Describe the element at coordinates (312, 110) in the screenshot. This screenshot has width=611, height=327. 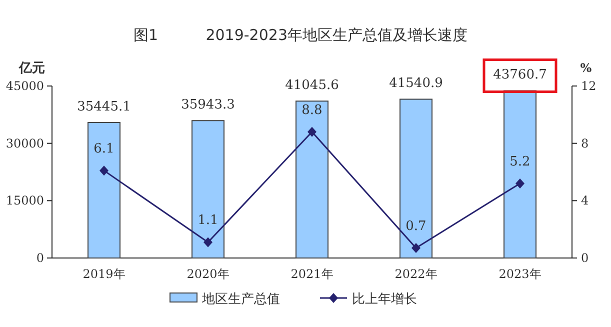
I see `data-label: 8.8` at that location.